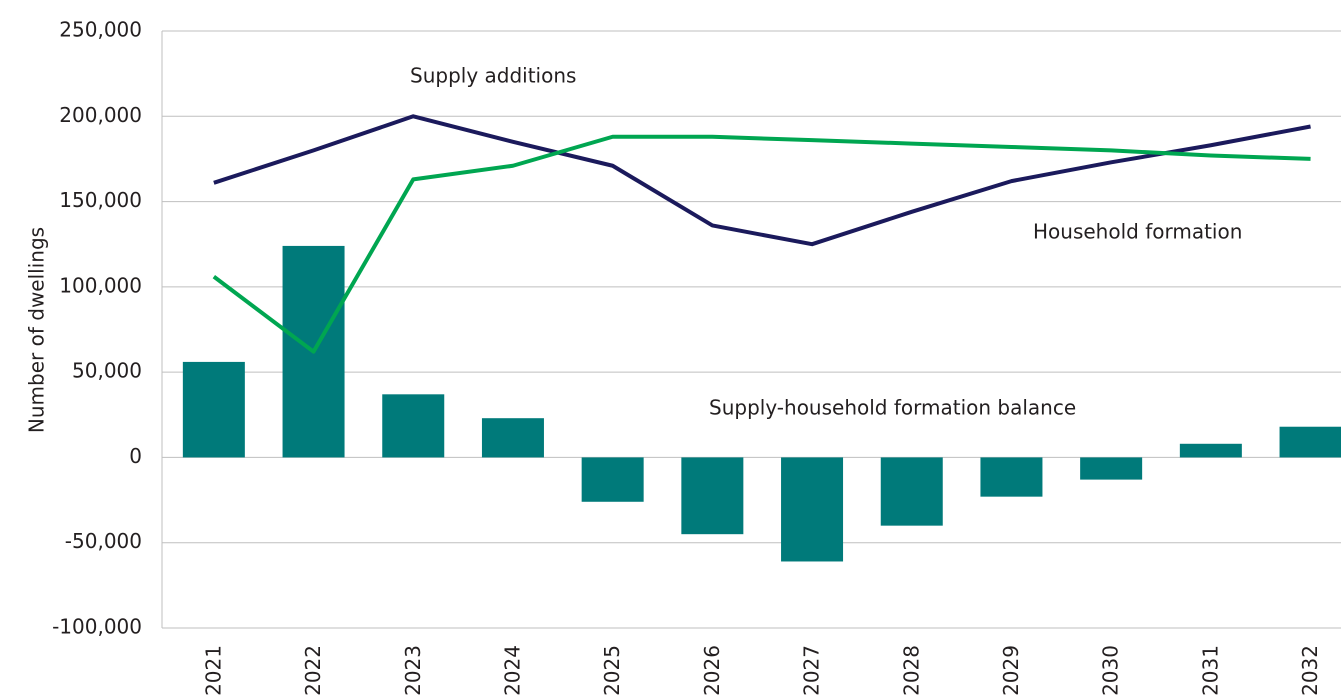 This screenshot has width=1341, height=699. Describe the element at coordinates (493, 76) in the screenshot. I see `series-label: Supply additions` at that location.